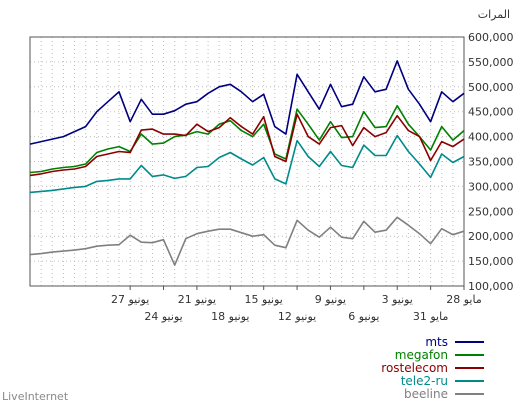  Describe the element at coordinates (247, 241) in the screenshot. I see `series-line-beeline` at that location.